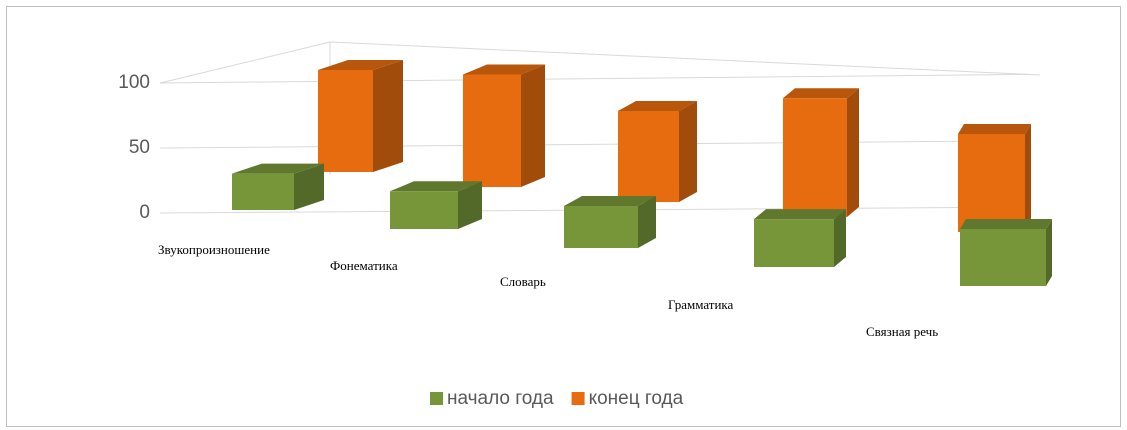 This screenshot has height=430, width=1127. What do you see at coordinates (134, 82) in the screenshot?
I see `y-tick-label: 100` at bounding box center [134, 82].